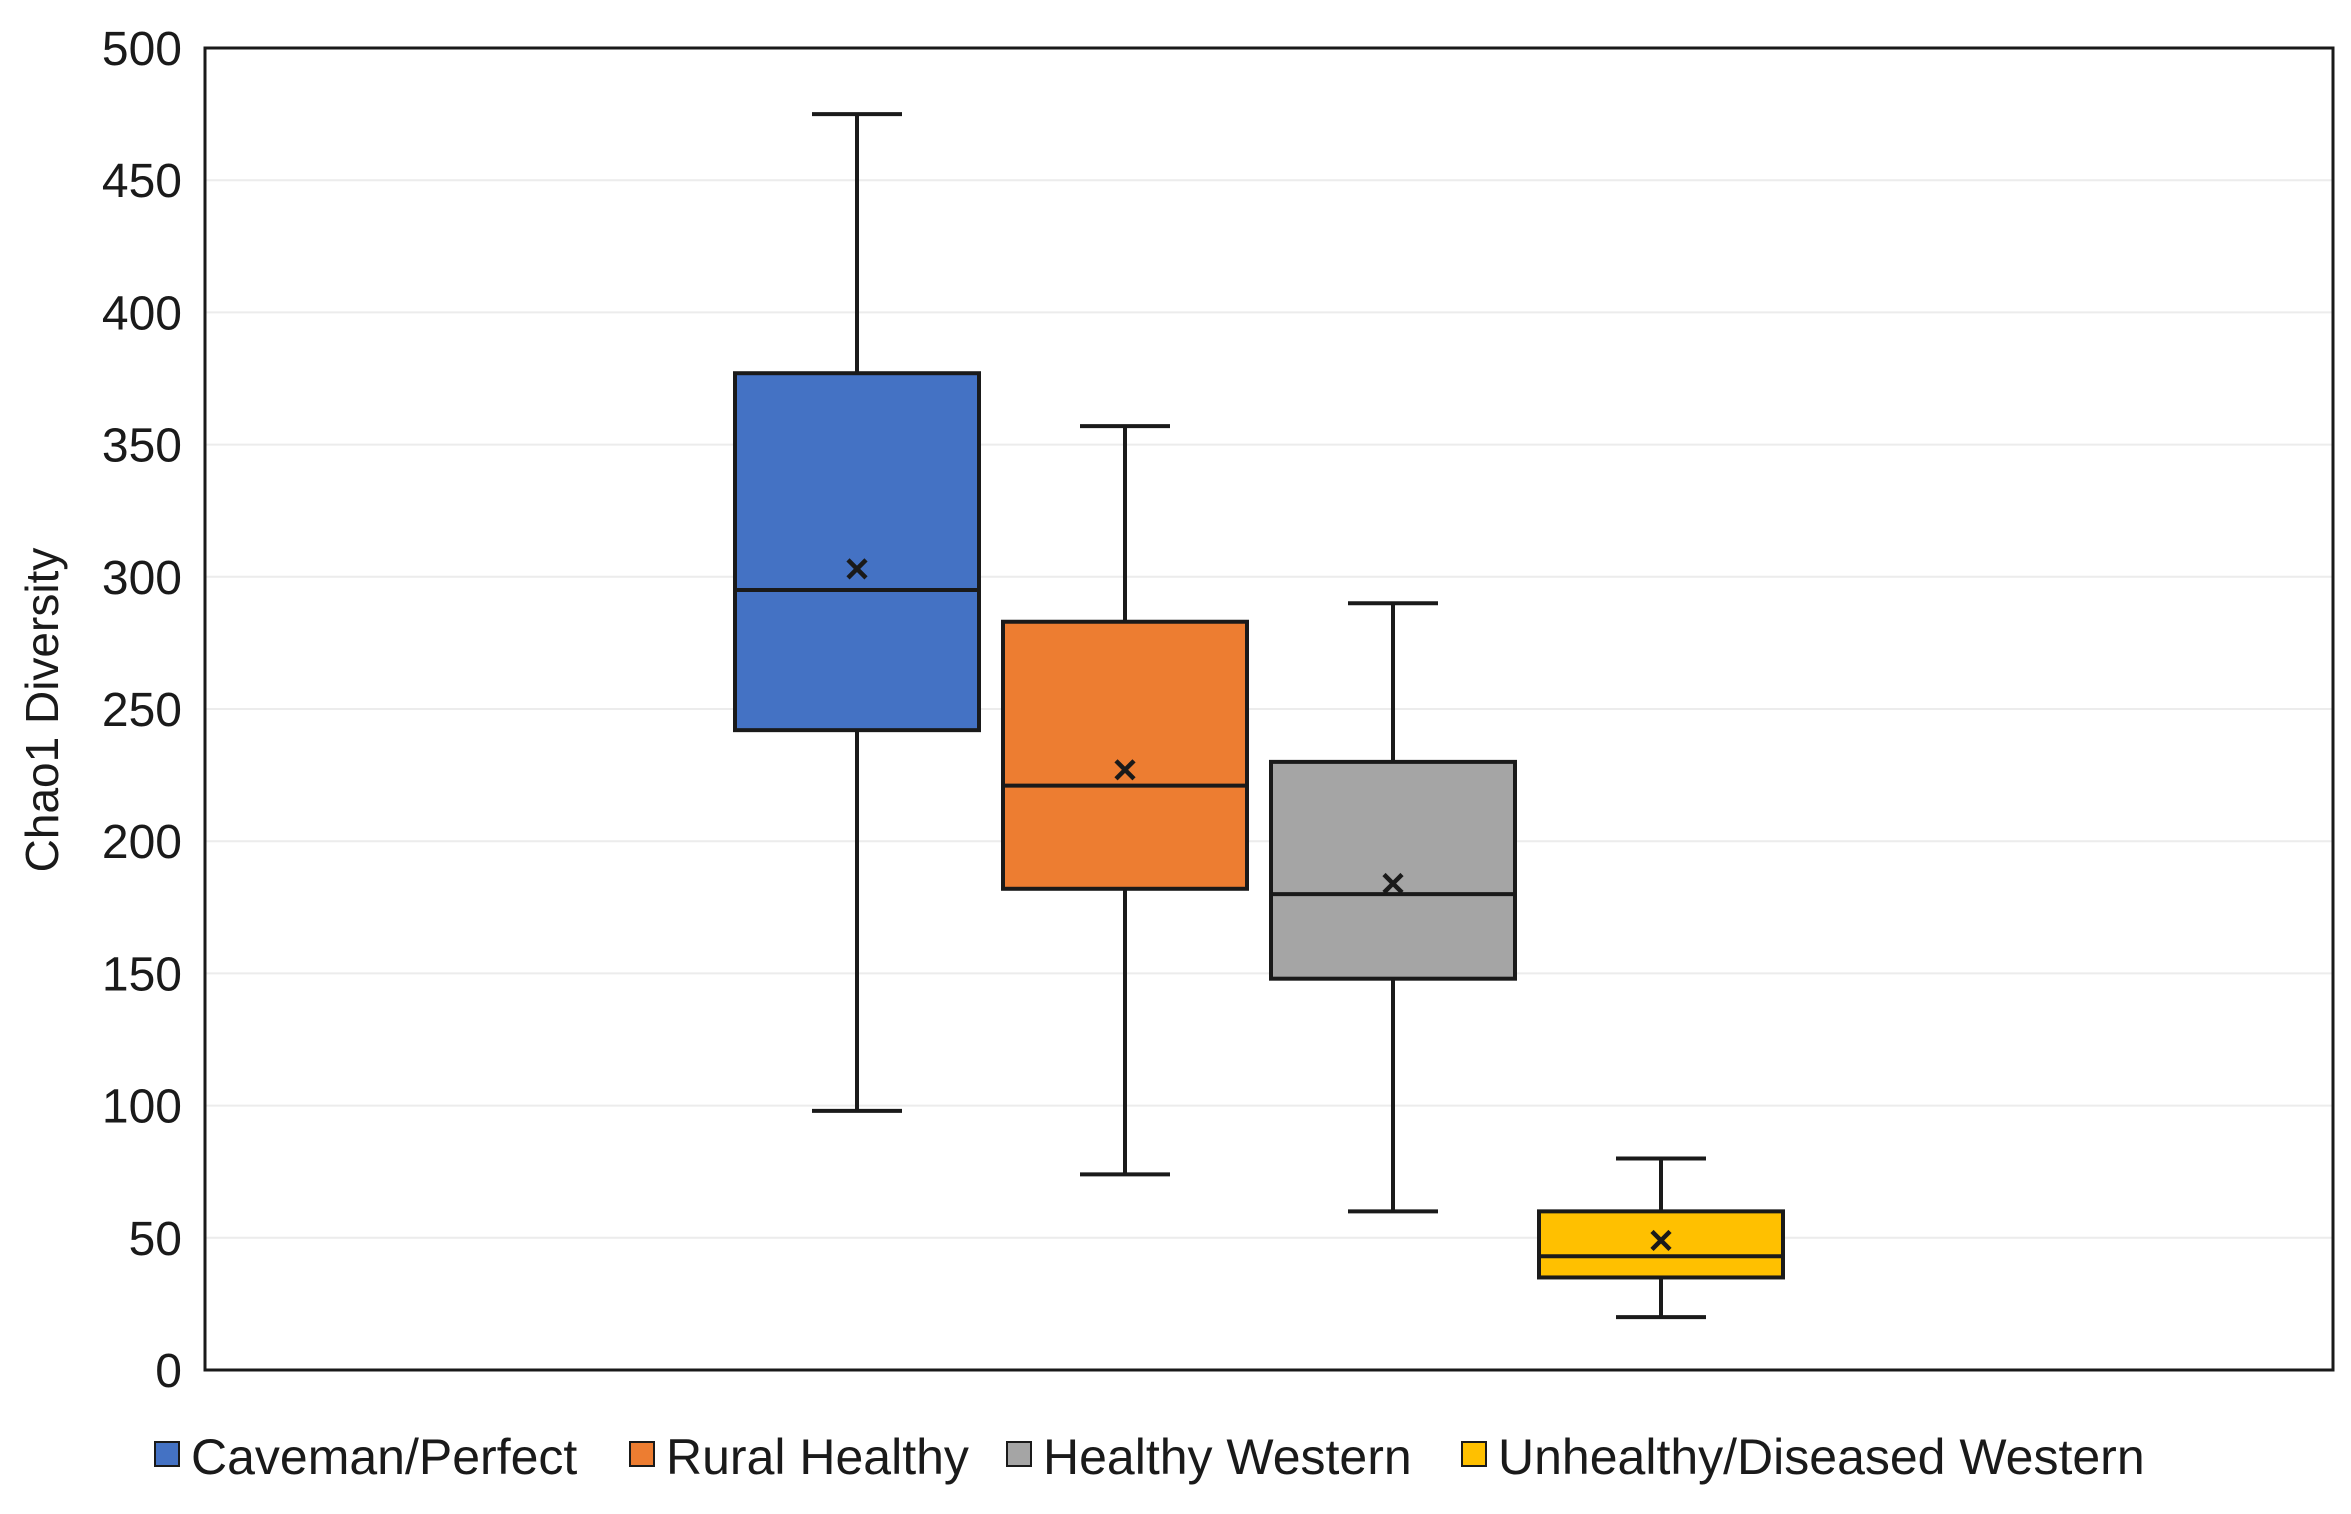  Describe the element at coordinates (142, 1107) in the screenshot. I see `y-tick-label: 100` at that location.